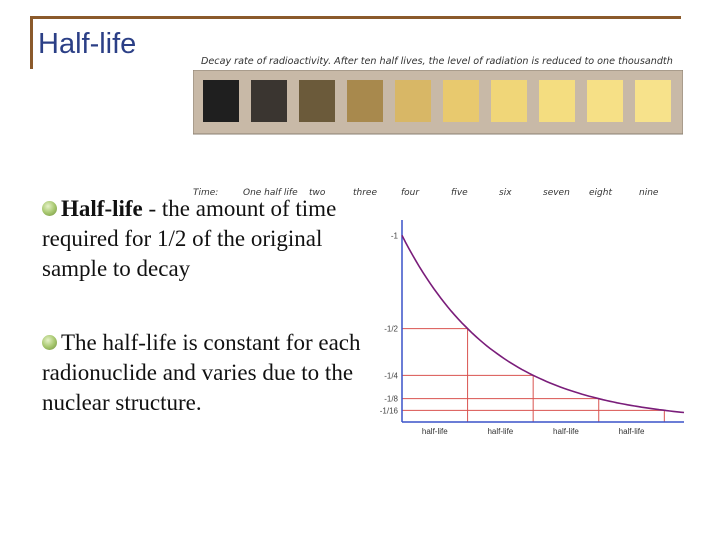 The image size is (720, 540). I want to click on decay-label-9: nine, so click(649, 193).